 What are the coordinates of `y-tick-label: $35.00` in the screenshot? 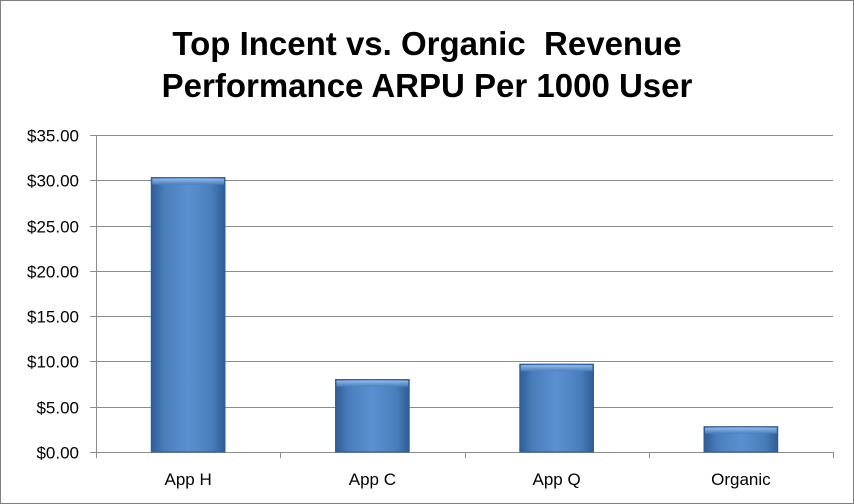 It's located at (53, 136).